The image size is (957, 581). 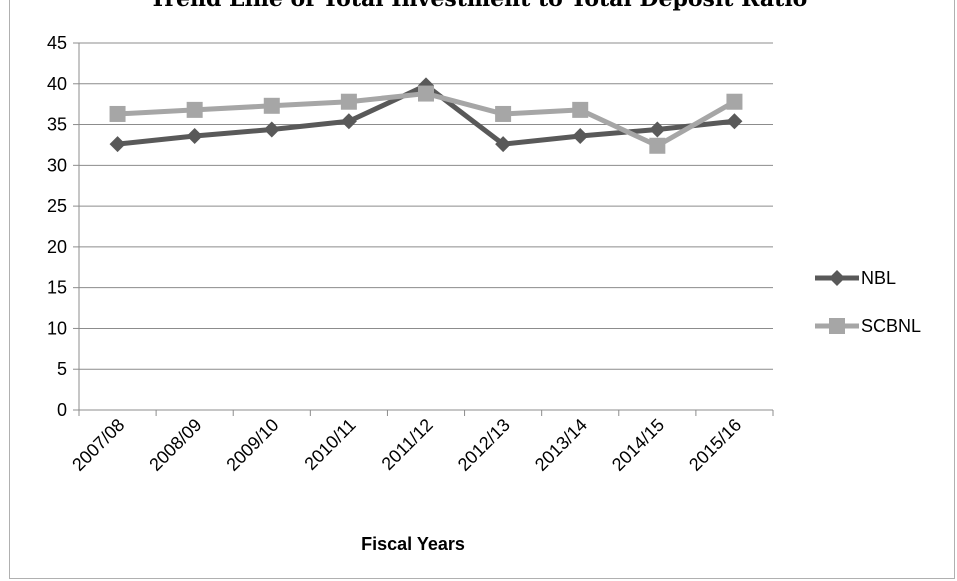 What do you see at coordinates (330, 444) in the screenshot?
I see `x-tick-label: 2010/11` at bounding box center [330, 444].